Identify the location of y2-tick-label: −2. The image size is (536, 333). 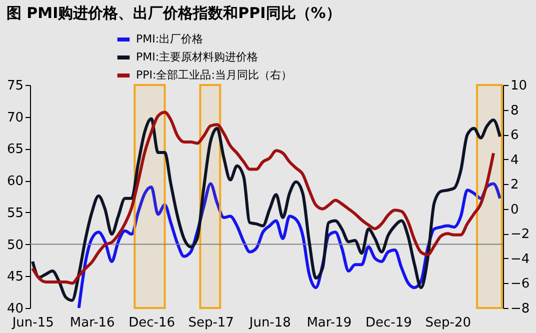
(520, 234).